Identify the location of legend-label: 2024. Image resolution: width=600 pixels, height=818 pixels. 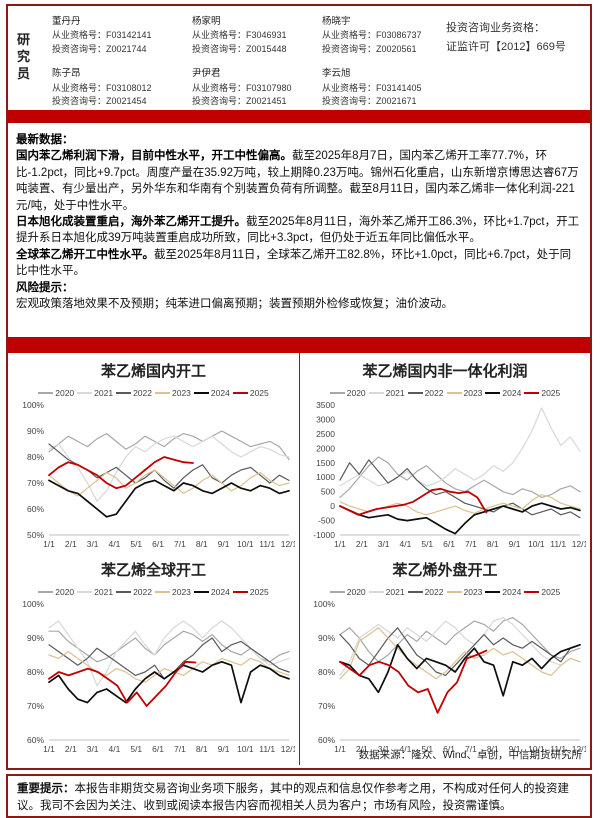
(220, 393).